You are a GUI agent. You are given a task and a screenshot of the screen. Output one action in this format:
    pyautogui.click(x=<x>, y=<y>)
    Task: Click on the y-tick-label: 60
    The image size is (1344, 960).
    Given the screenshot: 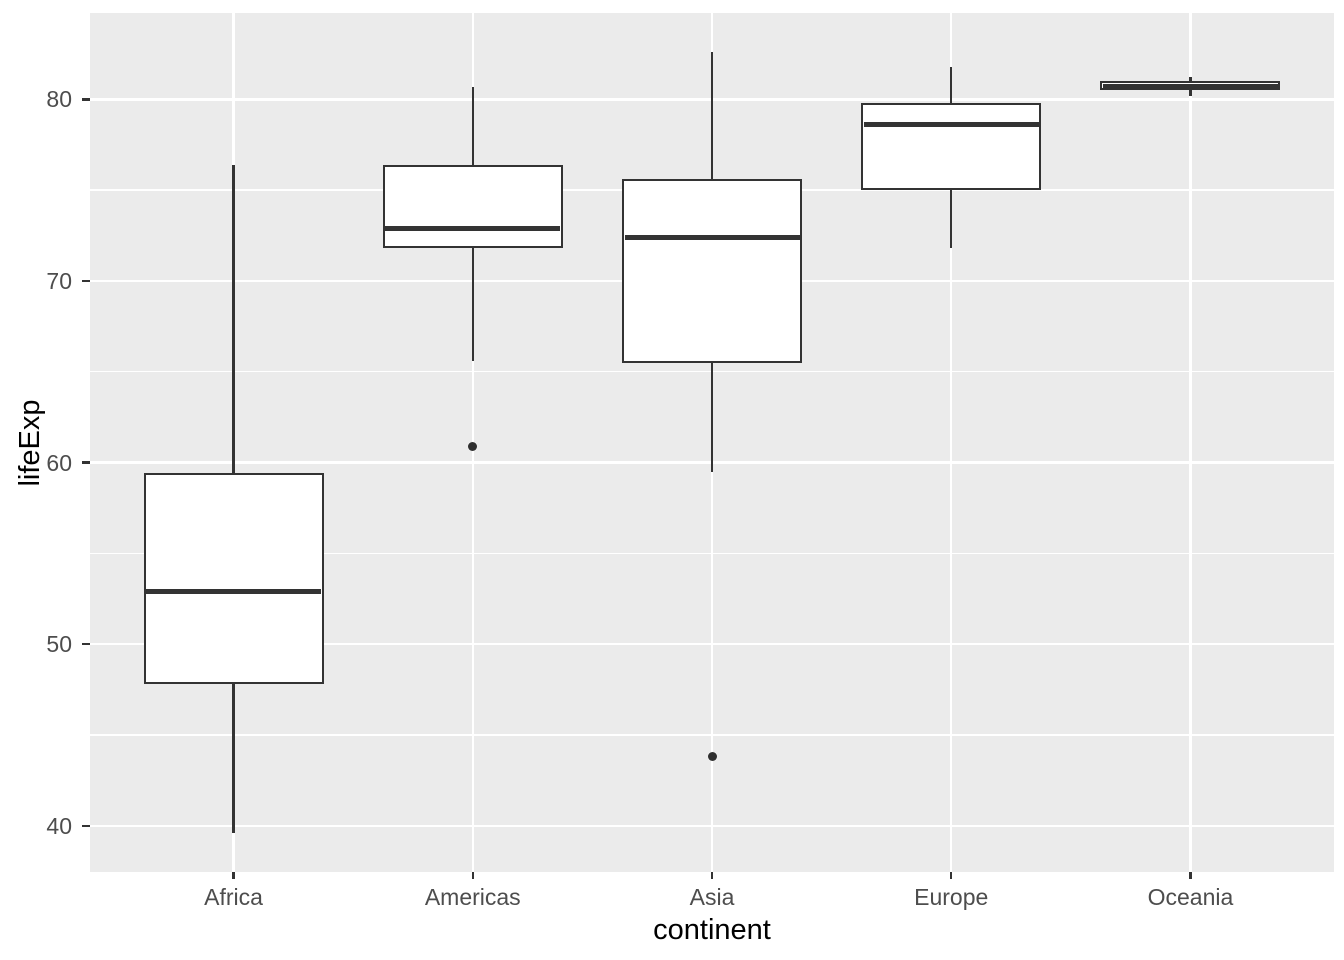 What is the action you would take?
    pyautogui.click(x=59, y=462)
    